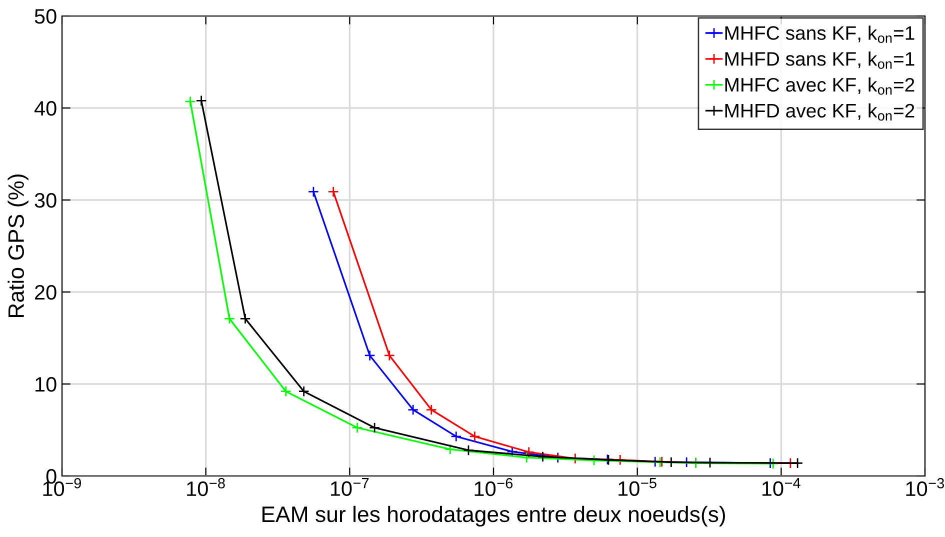 The height and width of the screenshot is (537, 945). Describe the element at coordinates (45, 200) in the screenshot. I see `y-tick-label: 30` at that location.